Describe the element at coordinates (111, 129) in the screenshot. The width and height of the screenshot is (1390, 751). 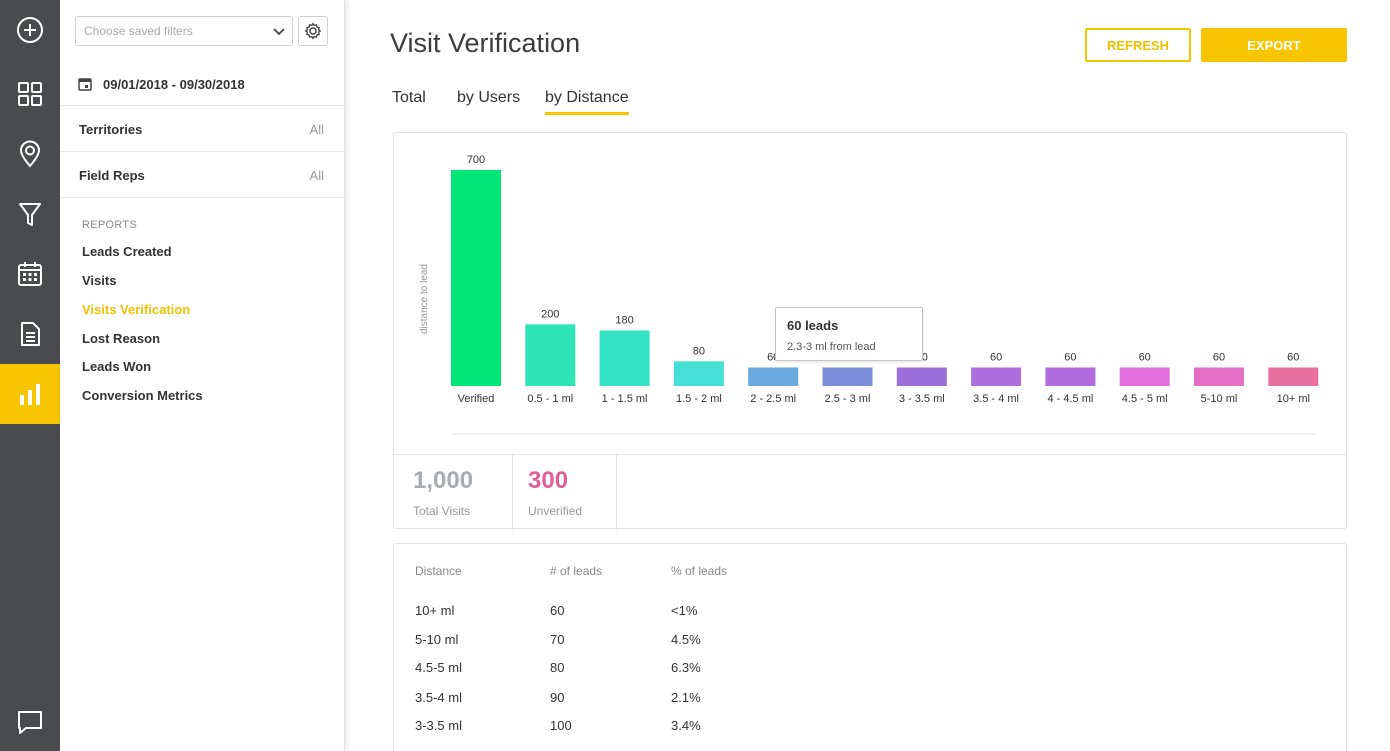
I see `territories-label: Territories` at that location.